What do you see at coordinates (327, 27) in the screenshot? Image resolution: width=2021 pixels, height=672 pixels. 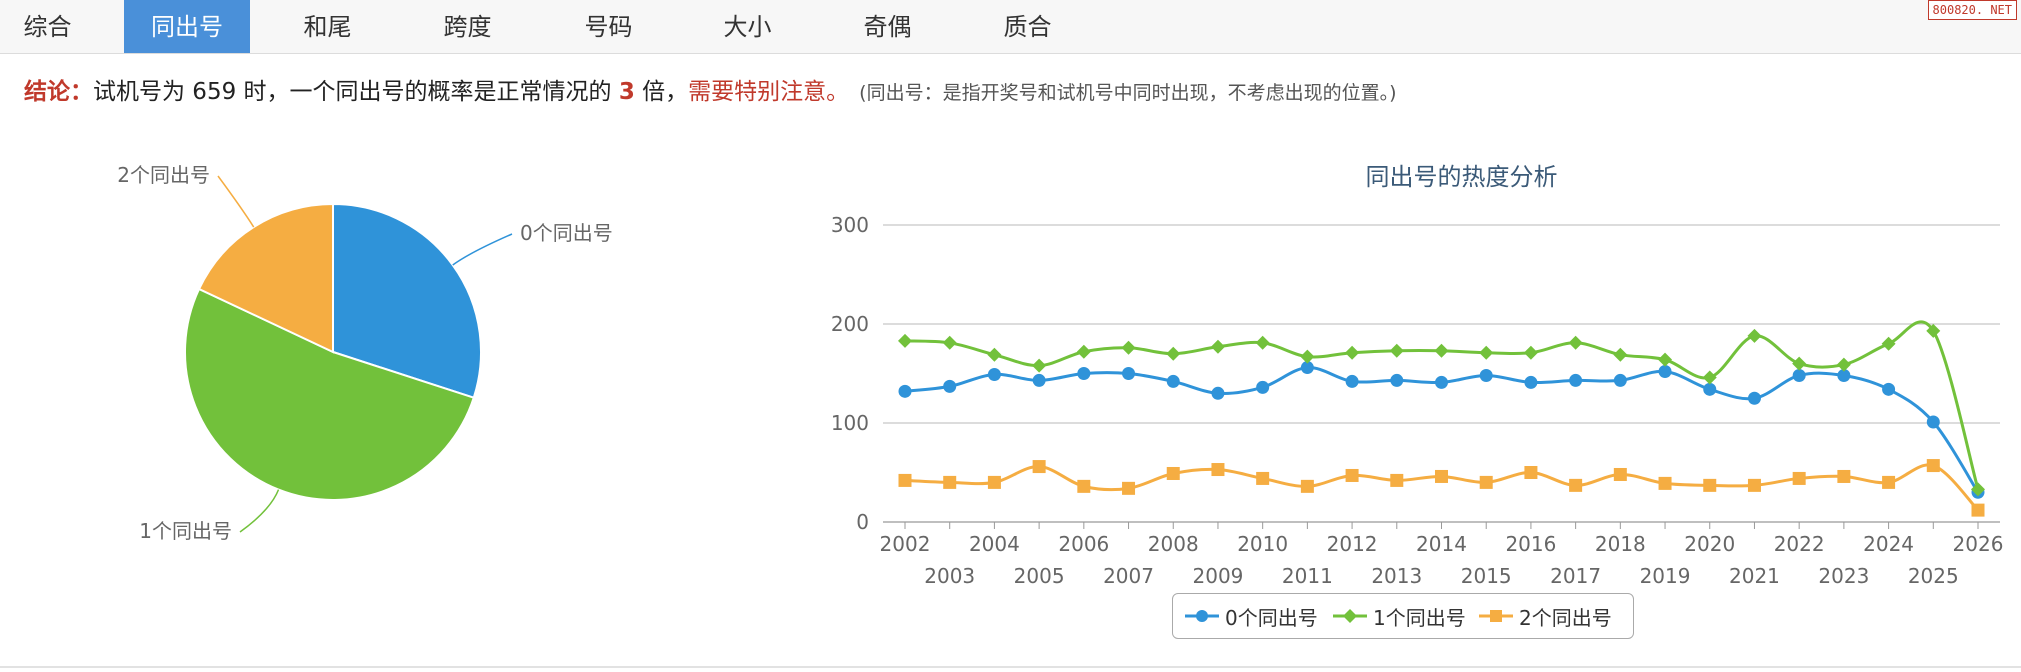 I see `tab-hewei: 和尾` at bounding box center [327, 27].